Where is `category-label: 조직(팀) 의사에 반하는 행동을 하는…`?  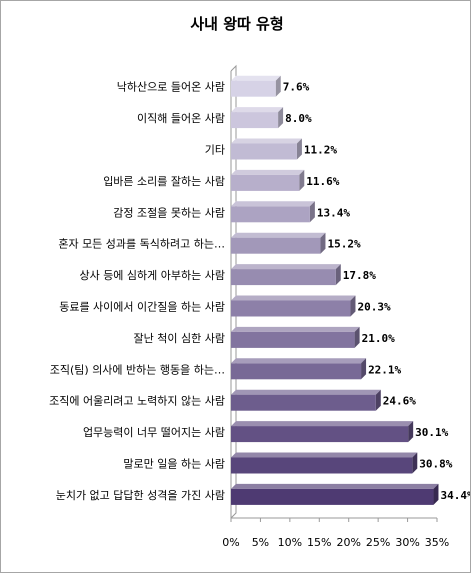 category-label: 조직(팀) 의사에 반하는 행동을 하는… is located at coordinates (137, 369).